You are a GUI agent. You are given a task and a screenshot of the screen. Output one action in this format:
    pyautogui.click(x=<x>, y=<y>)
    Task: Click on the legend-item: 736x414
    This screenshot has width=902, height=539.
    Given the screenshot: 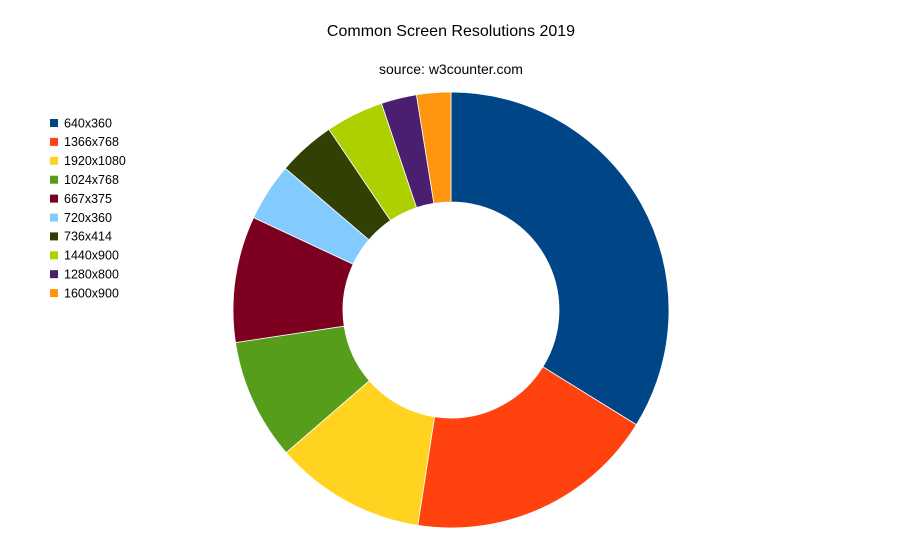 What is the action you would take?
    pyautogui.click(x=81, y=237)
    